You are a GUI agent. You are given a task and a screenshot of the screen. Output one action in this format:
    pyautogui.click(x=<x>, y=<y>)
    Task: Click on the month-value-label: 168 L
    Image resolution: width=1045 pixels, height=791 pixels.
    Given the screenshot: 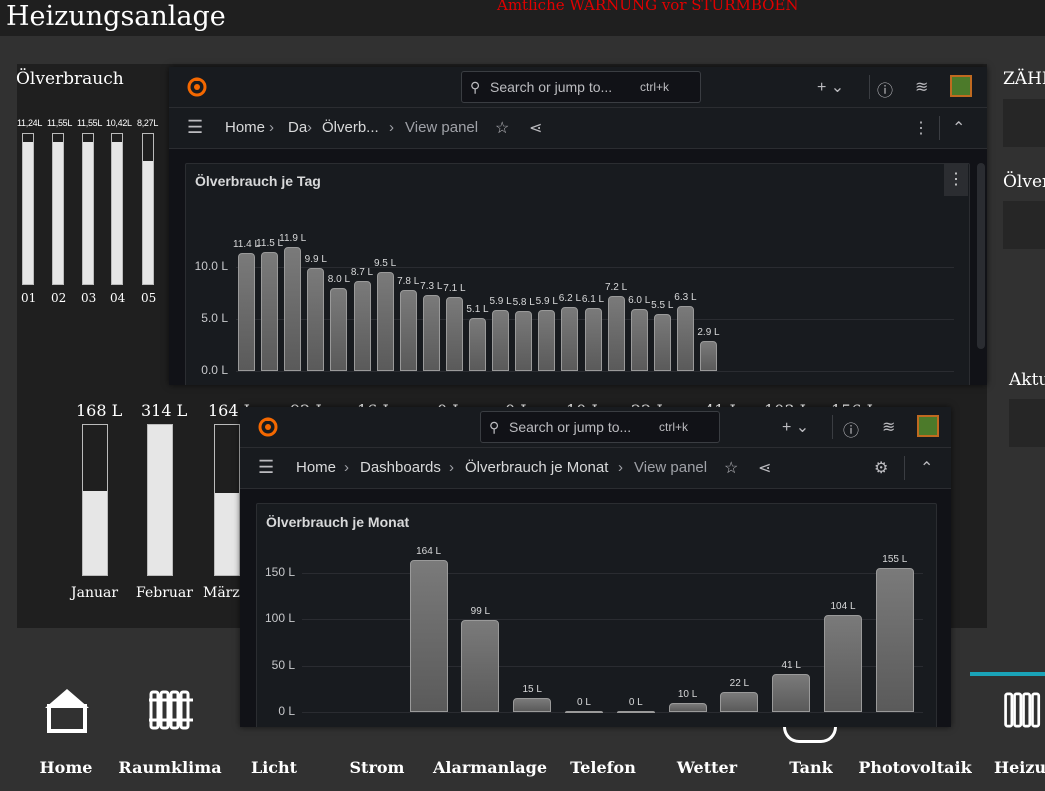 What is the action you would take?
    pyautogui.click(x=99, y=410)
    